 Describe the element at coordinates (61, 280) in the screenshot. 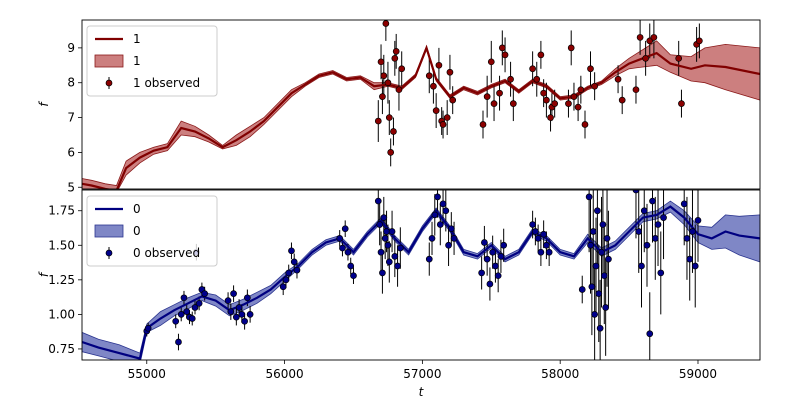

I see `bottom-ytick-label: 1.25` at that location.